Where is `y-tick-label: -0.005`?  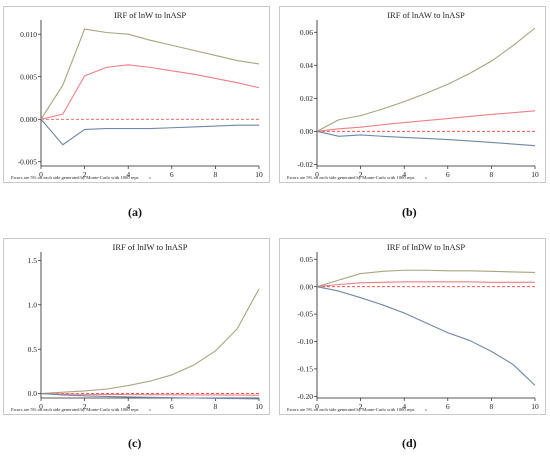
y-tick-label: -0.005 is located at coordinates (28, 161).